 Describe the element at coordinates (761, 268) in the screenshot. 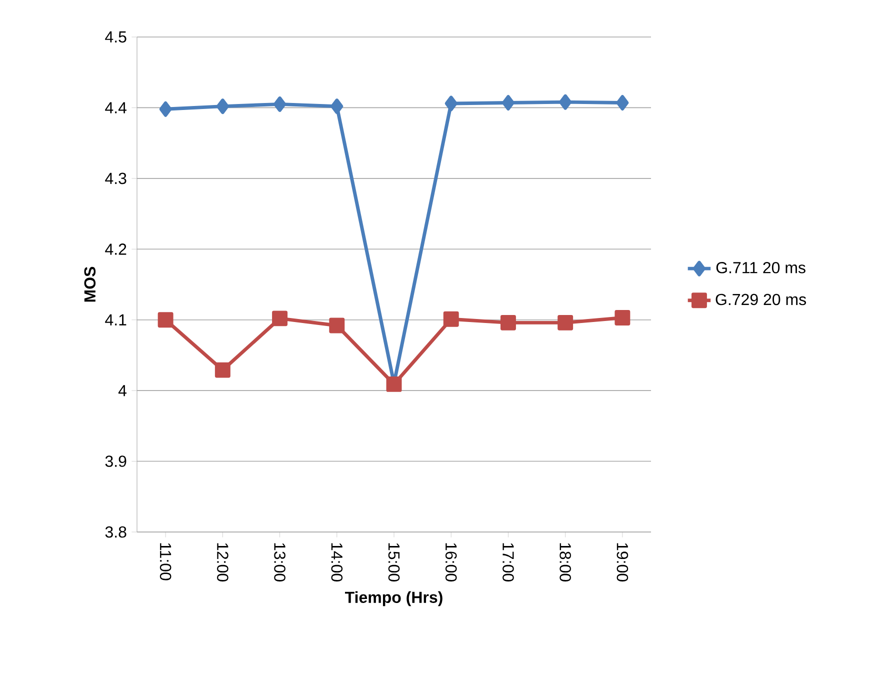

I see `legend-label: G.711 20 ms` at that location.